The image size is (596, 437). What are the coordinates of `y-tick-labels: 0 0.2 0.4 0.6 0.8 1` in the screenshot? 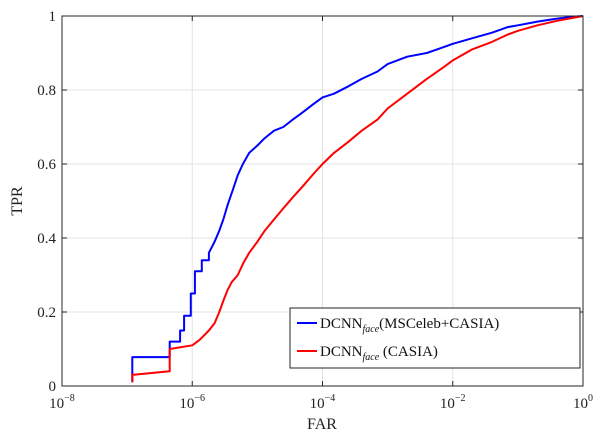 It's located at (46, 202).